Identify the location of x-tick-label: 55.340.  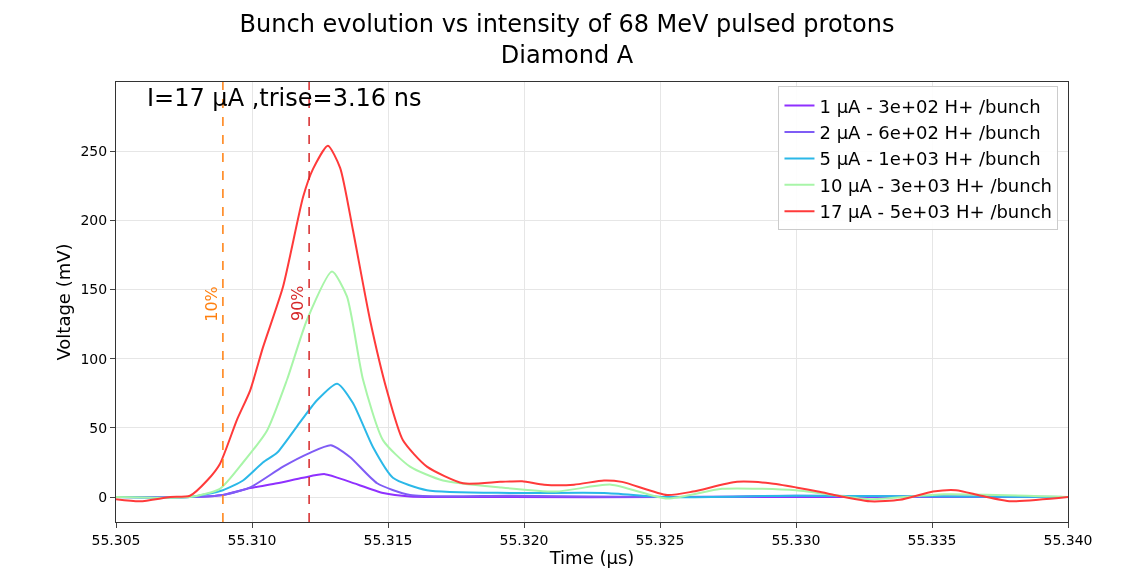
(1068, 539).